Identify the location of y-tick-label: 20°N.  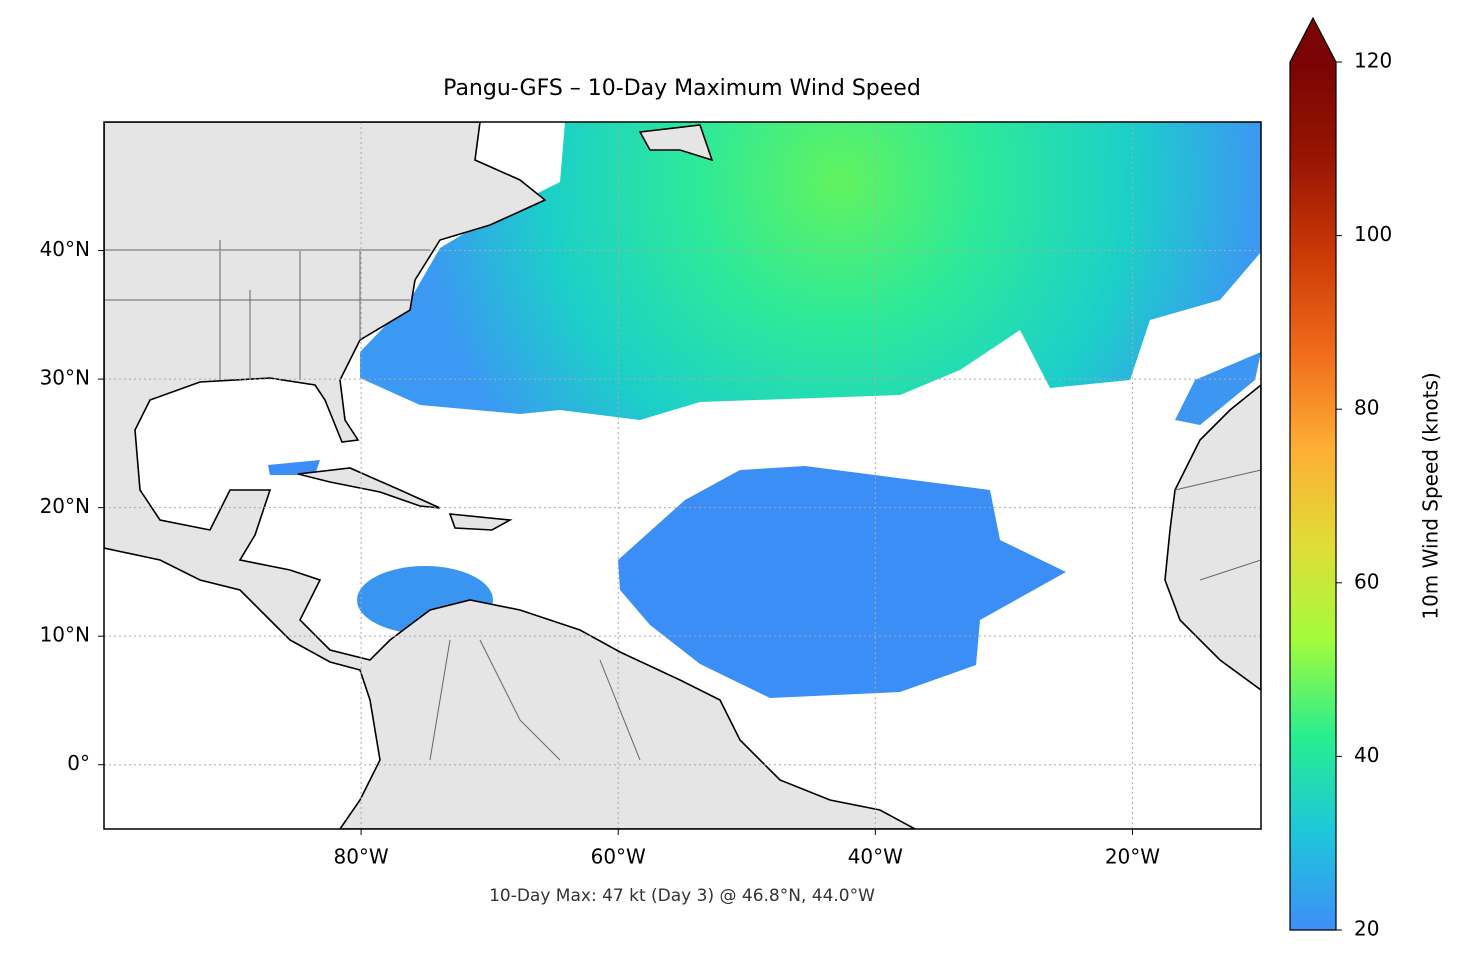
(65, 506).